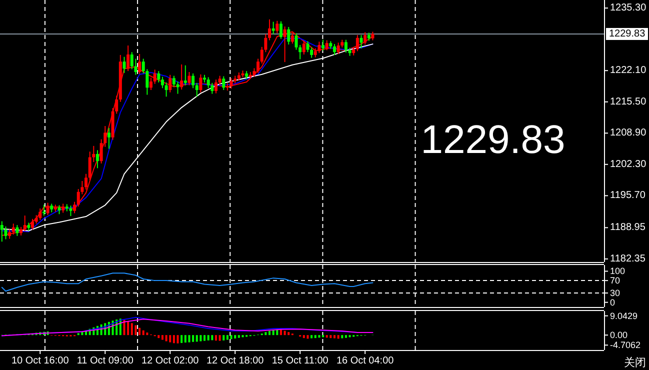  I want to click on ref-line-label: 1229.83, so click(627, 34).